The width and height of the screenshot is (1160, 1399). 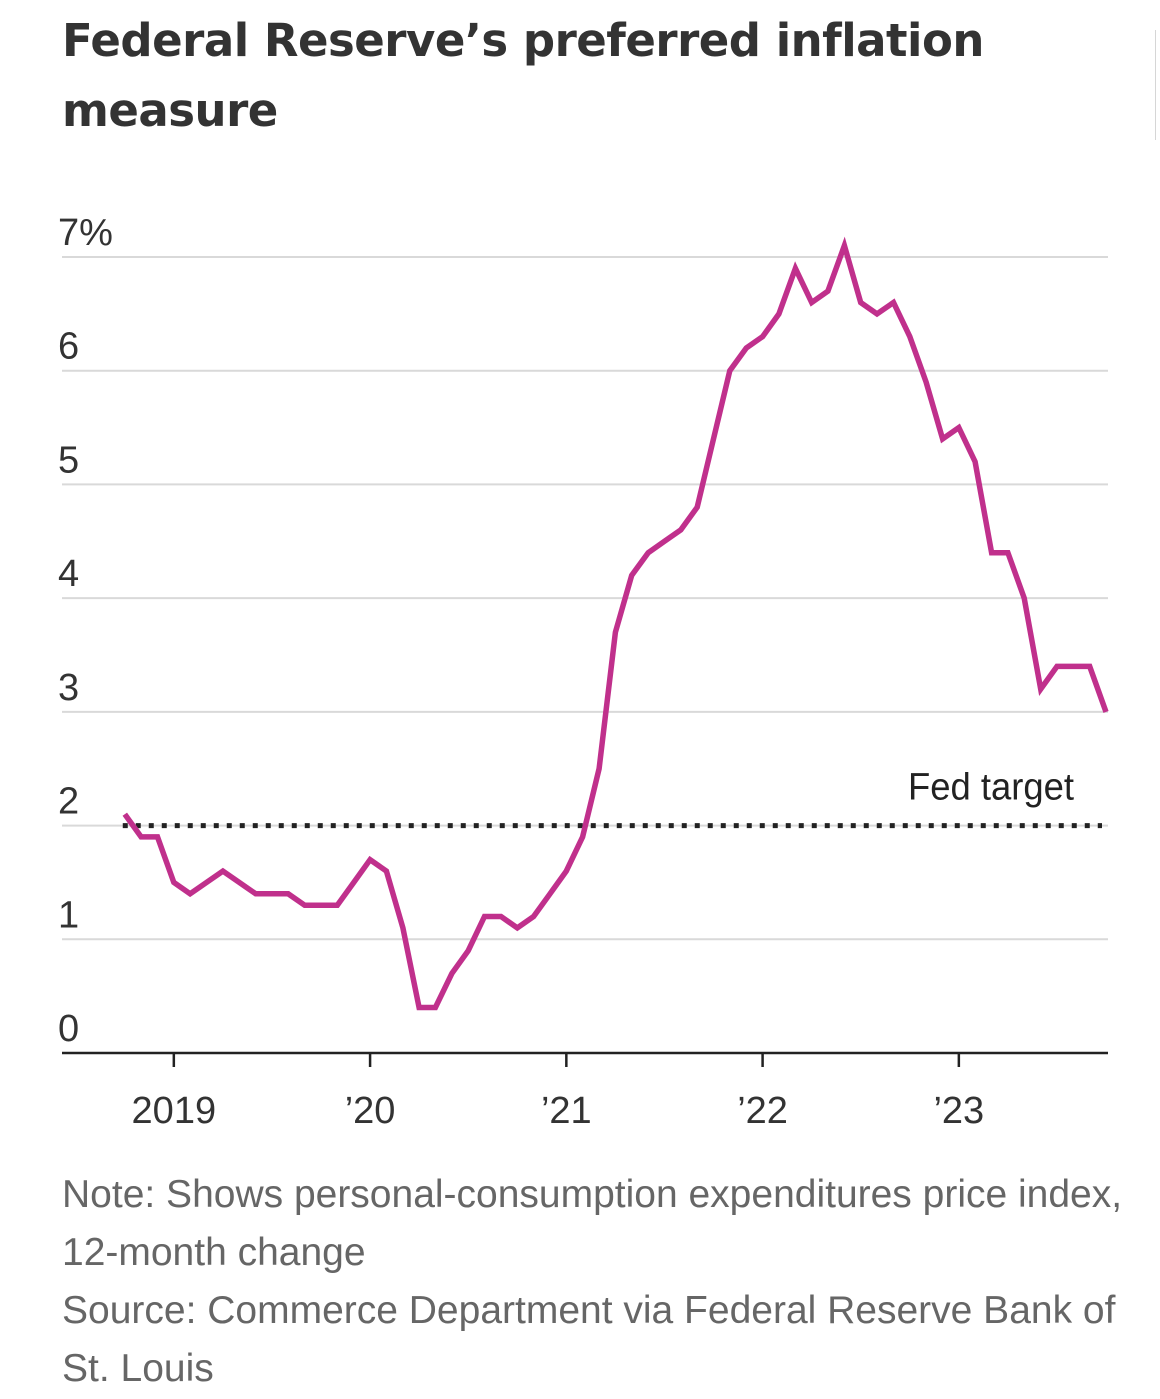 I want to click on y-tick-label: 4, so click(x=68, y=574).